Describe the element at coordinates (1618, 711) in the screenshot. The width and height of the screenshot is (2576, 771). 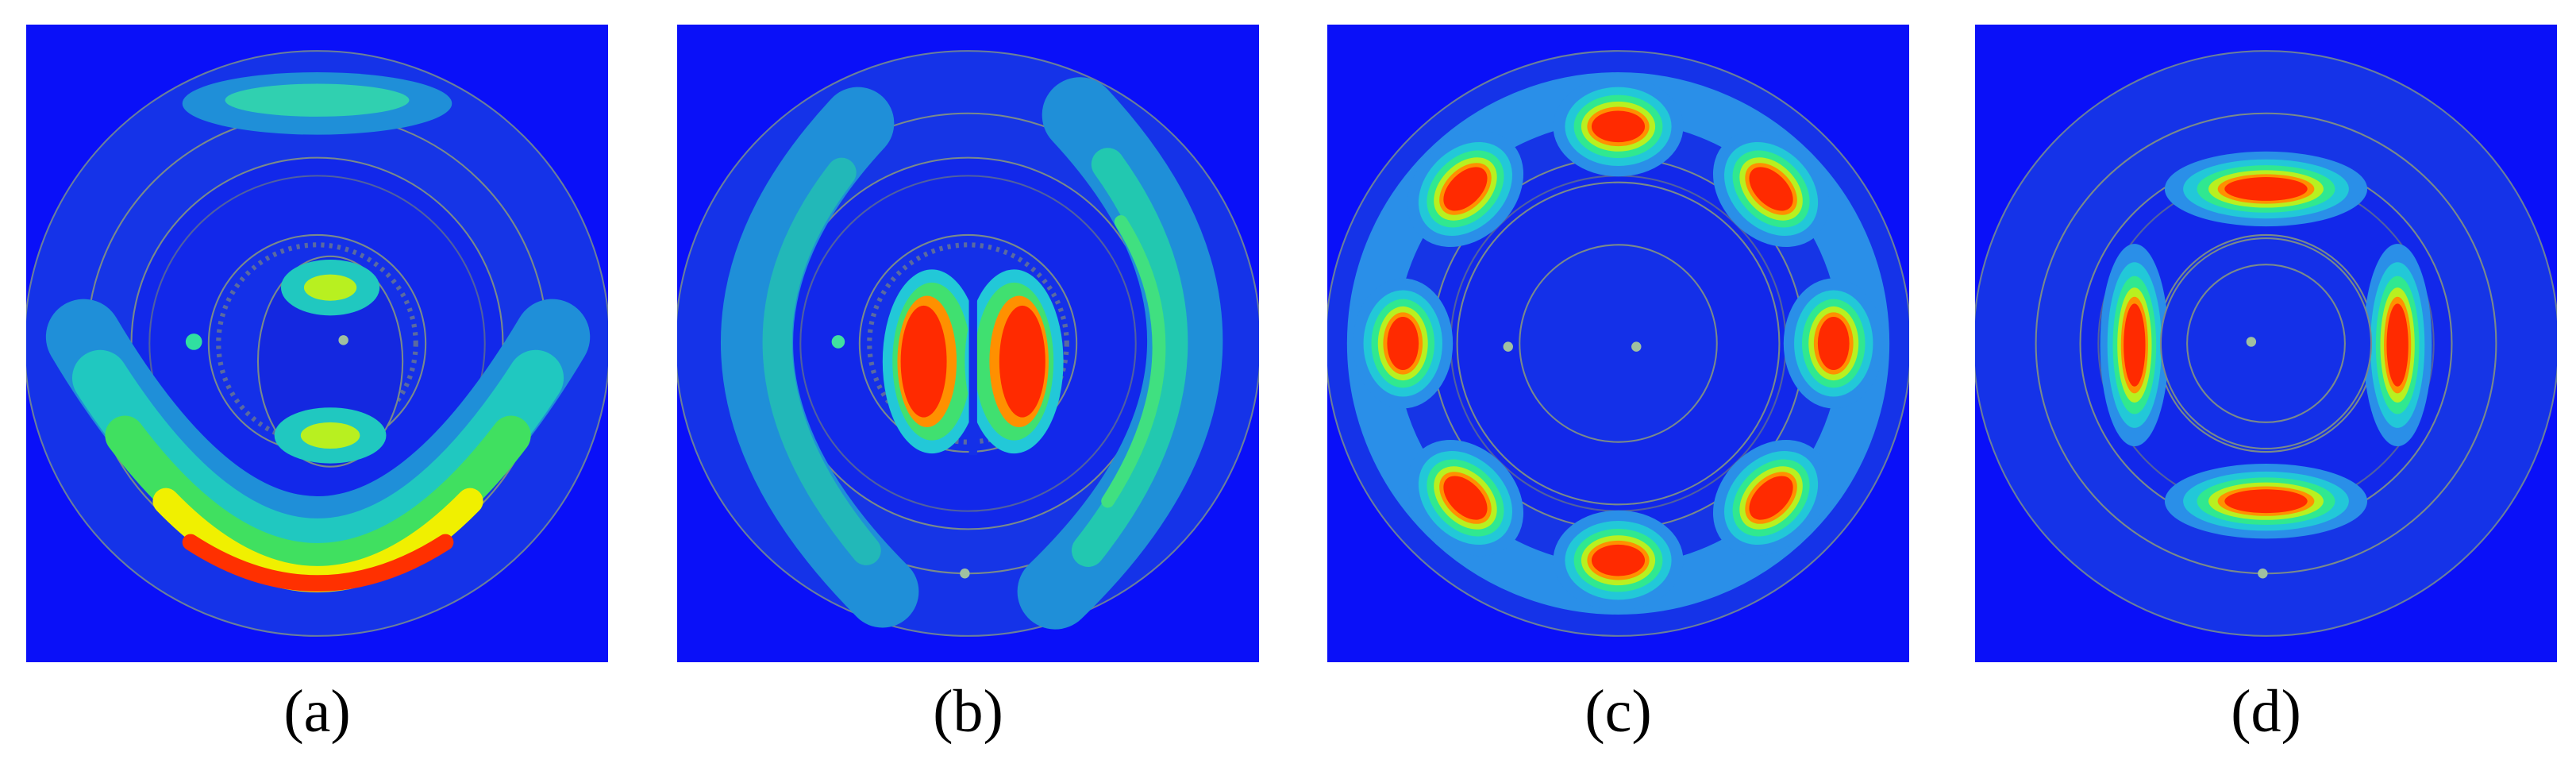
I see `panel-label: (c)` at that location.